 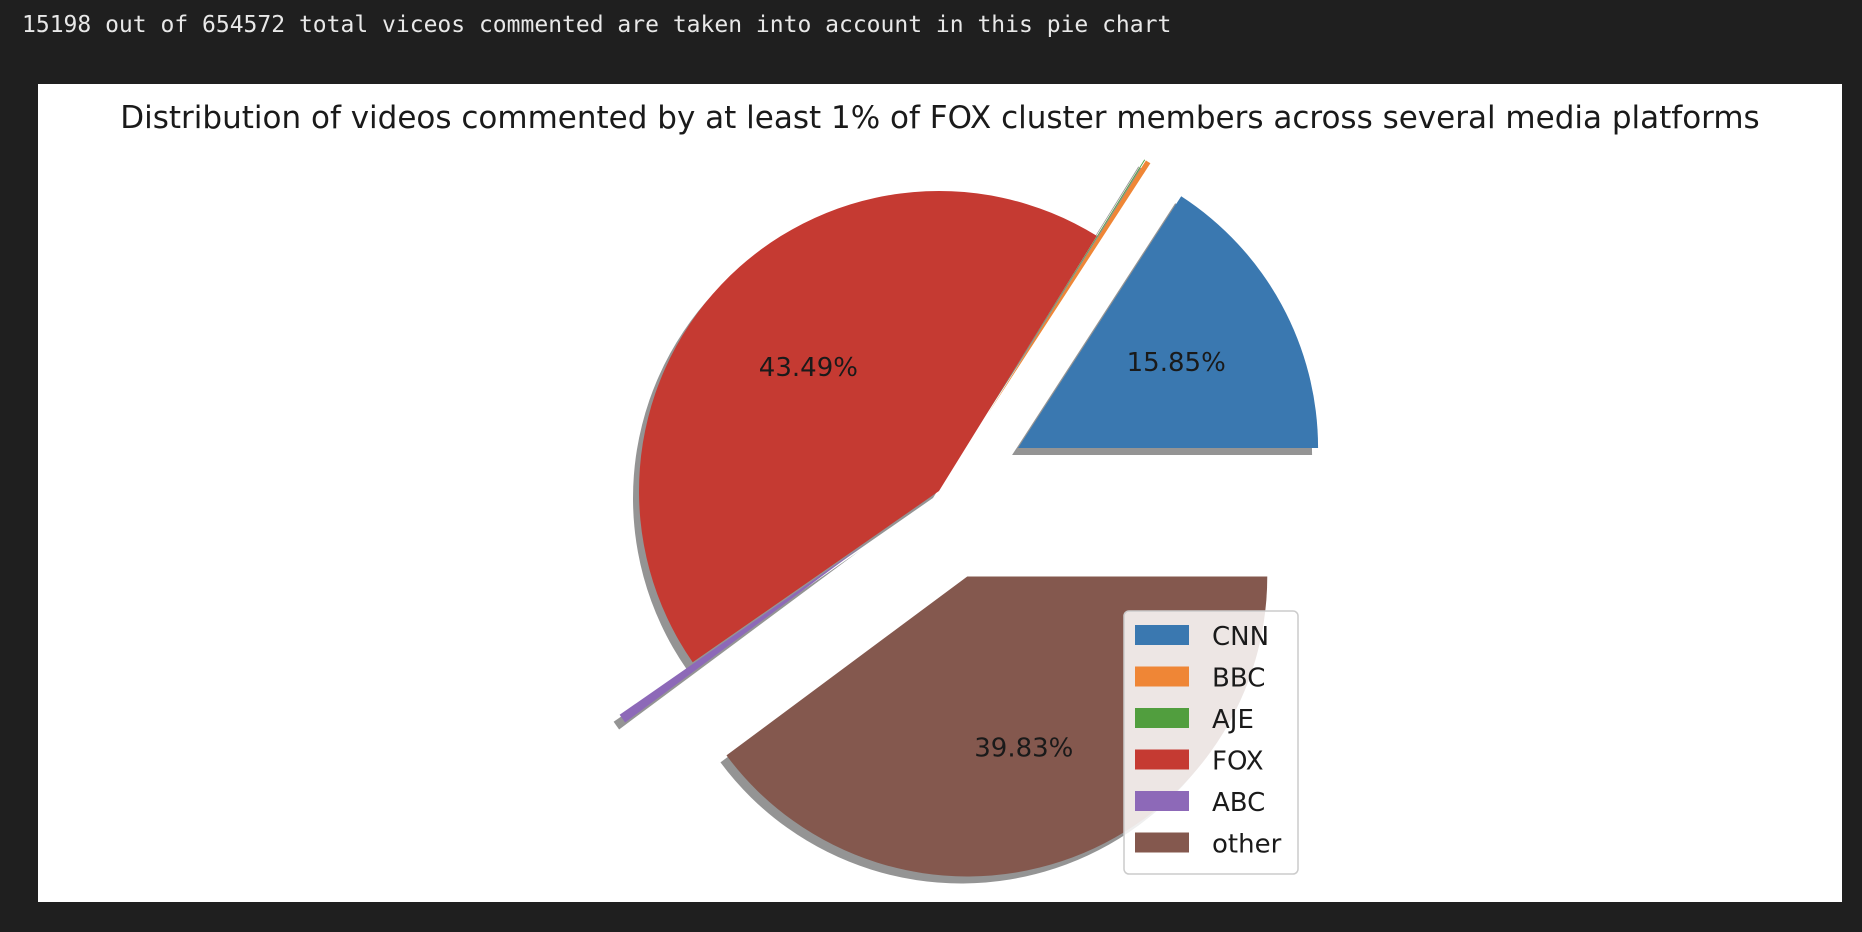 I want to click on pct-label-cnn: 15.85%, so click(x=1176, y=363).